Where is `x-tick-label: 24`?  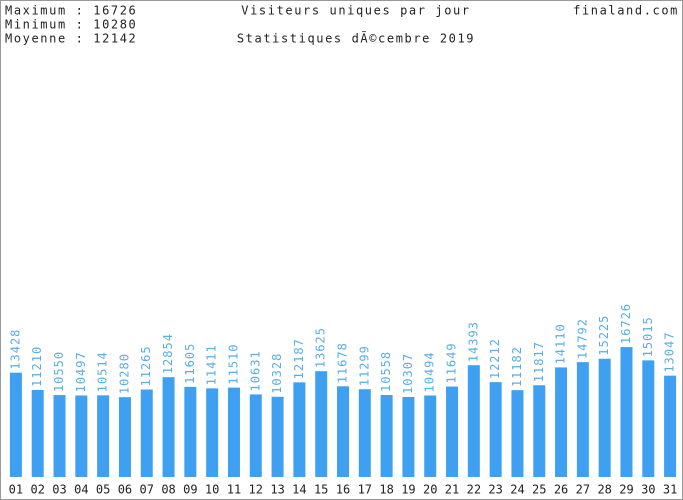
x-tick-label: 24 is located at coordinates (517, 490).